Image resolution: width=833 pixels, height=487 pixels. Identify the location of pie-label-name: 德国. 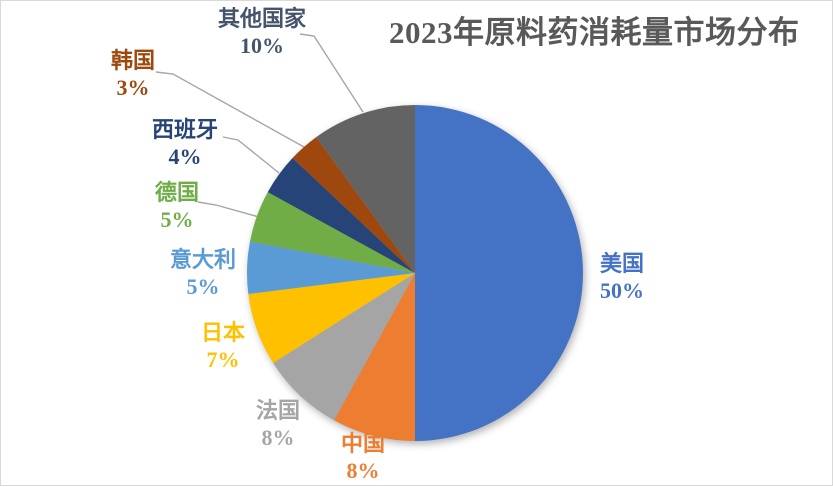
(177, 193).